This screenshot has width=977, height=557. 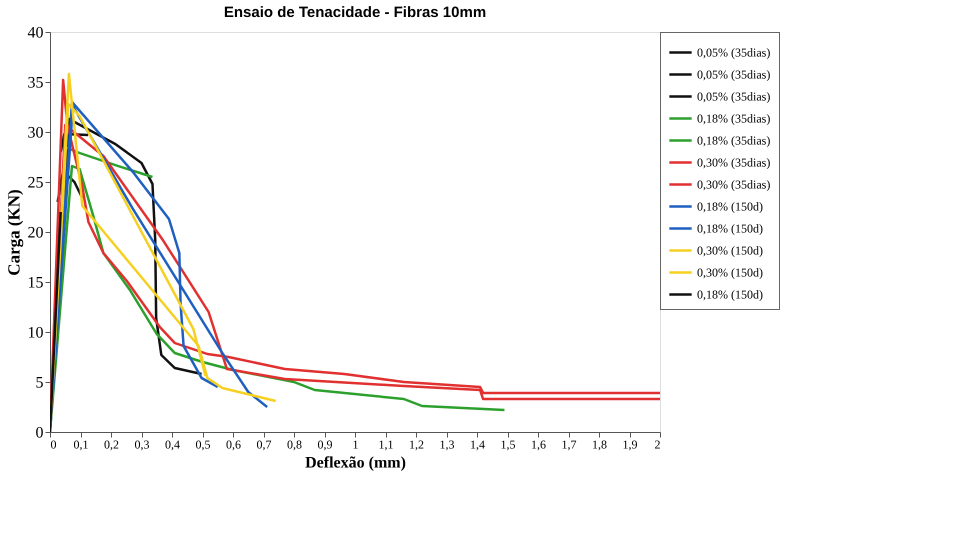 I want to click on x-tick-label: 0,4, so click(x=172, y=445).